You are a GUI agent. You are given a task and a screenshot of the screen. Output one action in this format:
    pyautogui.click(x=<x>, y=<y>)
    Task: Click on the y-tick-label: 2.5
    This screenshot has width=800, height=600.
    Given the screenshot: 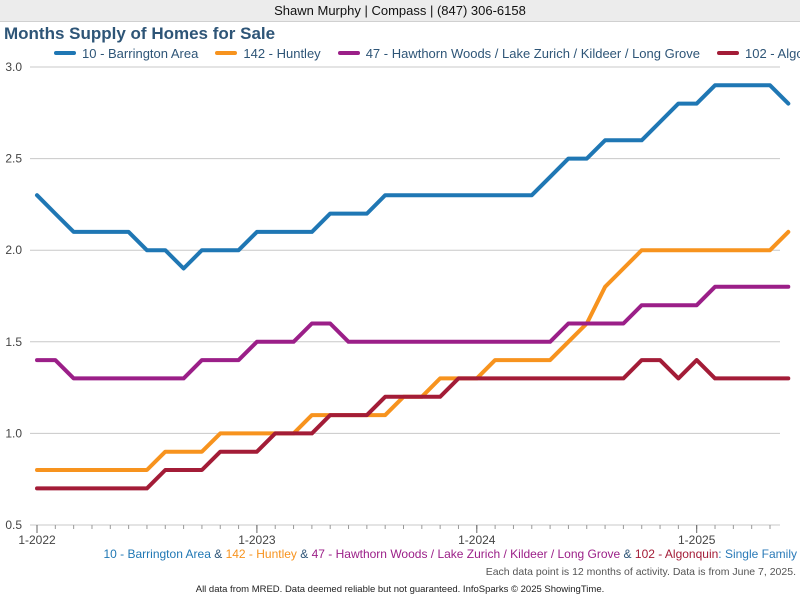 What is the action you would take?
    pyautogui.click(x=13, y=159)
    